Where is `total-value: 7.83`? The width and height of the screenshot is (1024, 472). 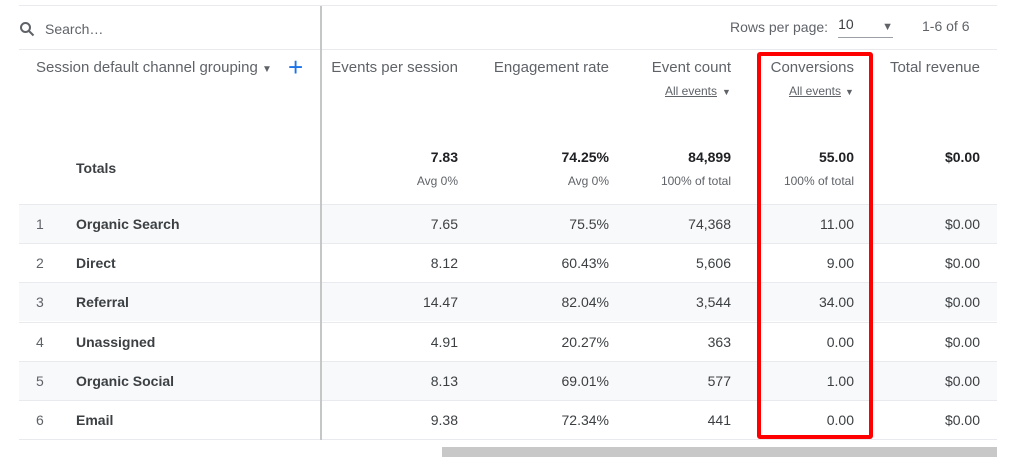
total-value: 7.83 is located at coordinates (444, 157).